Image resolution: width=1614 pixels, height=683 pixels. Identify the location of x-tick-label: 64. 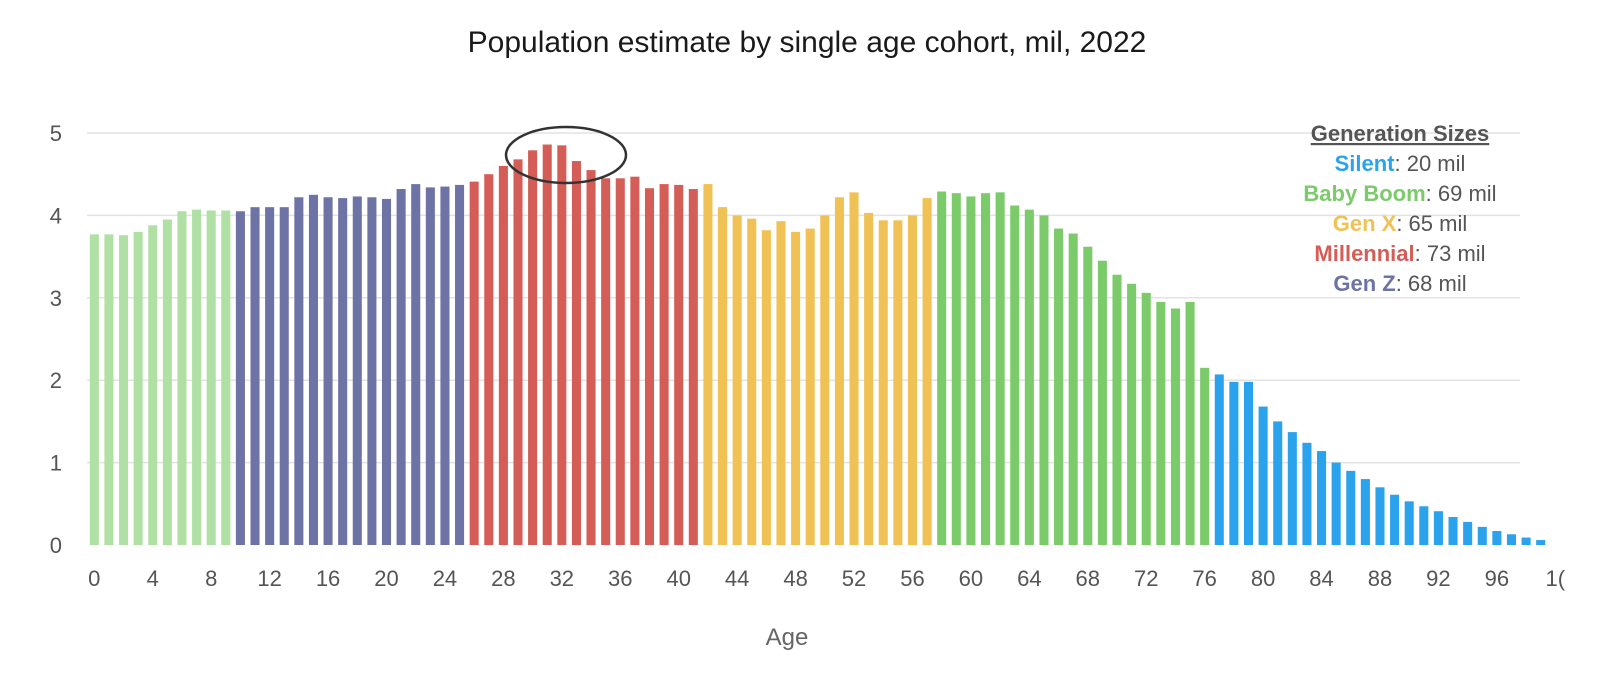
(1029, 578).